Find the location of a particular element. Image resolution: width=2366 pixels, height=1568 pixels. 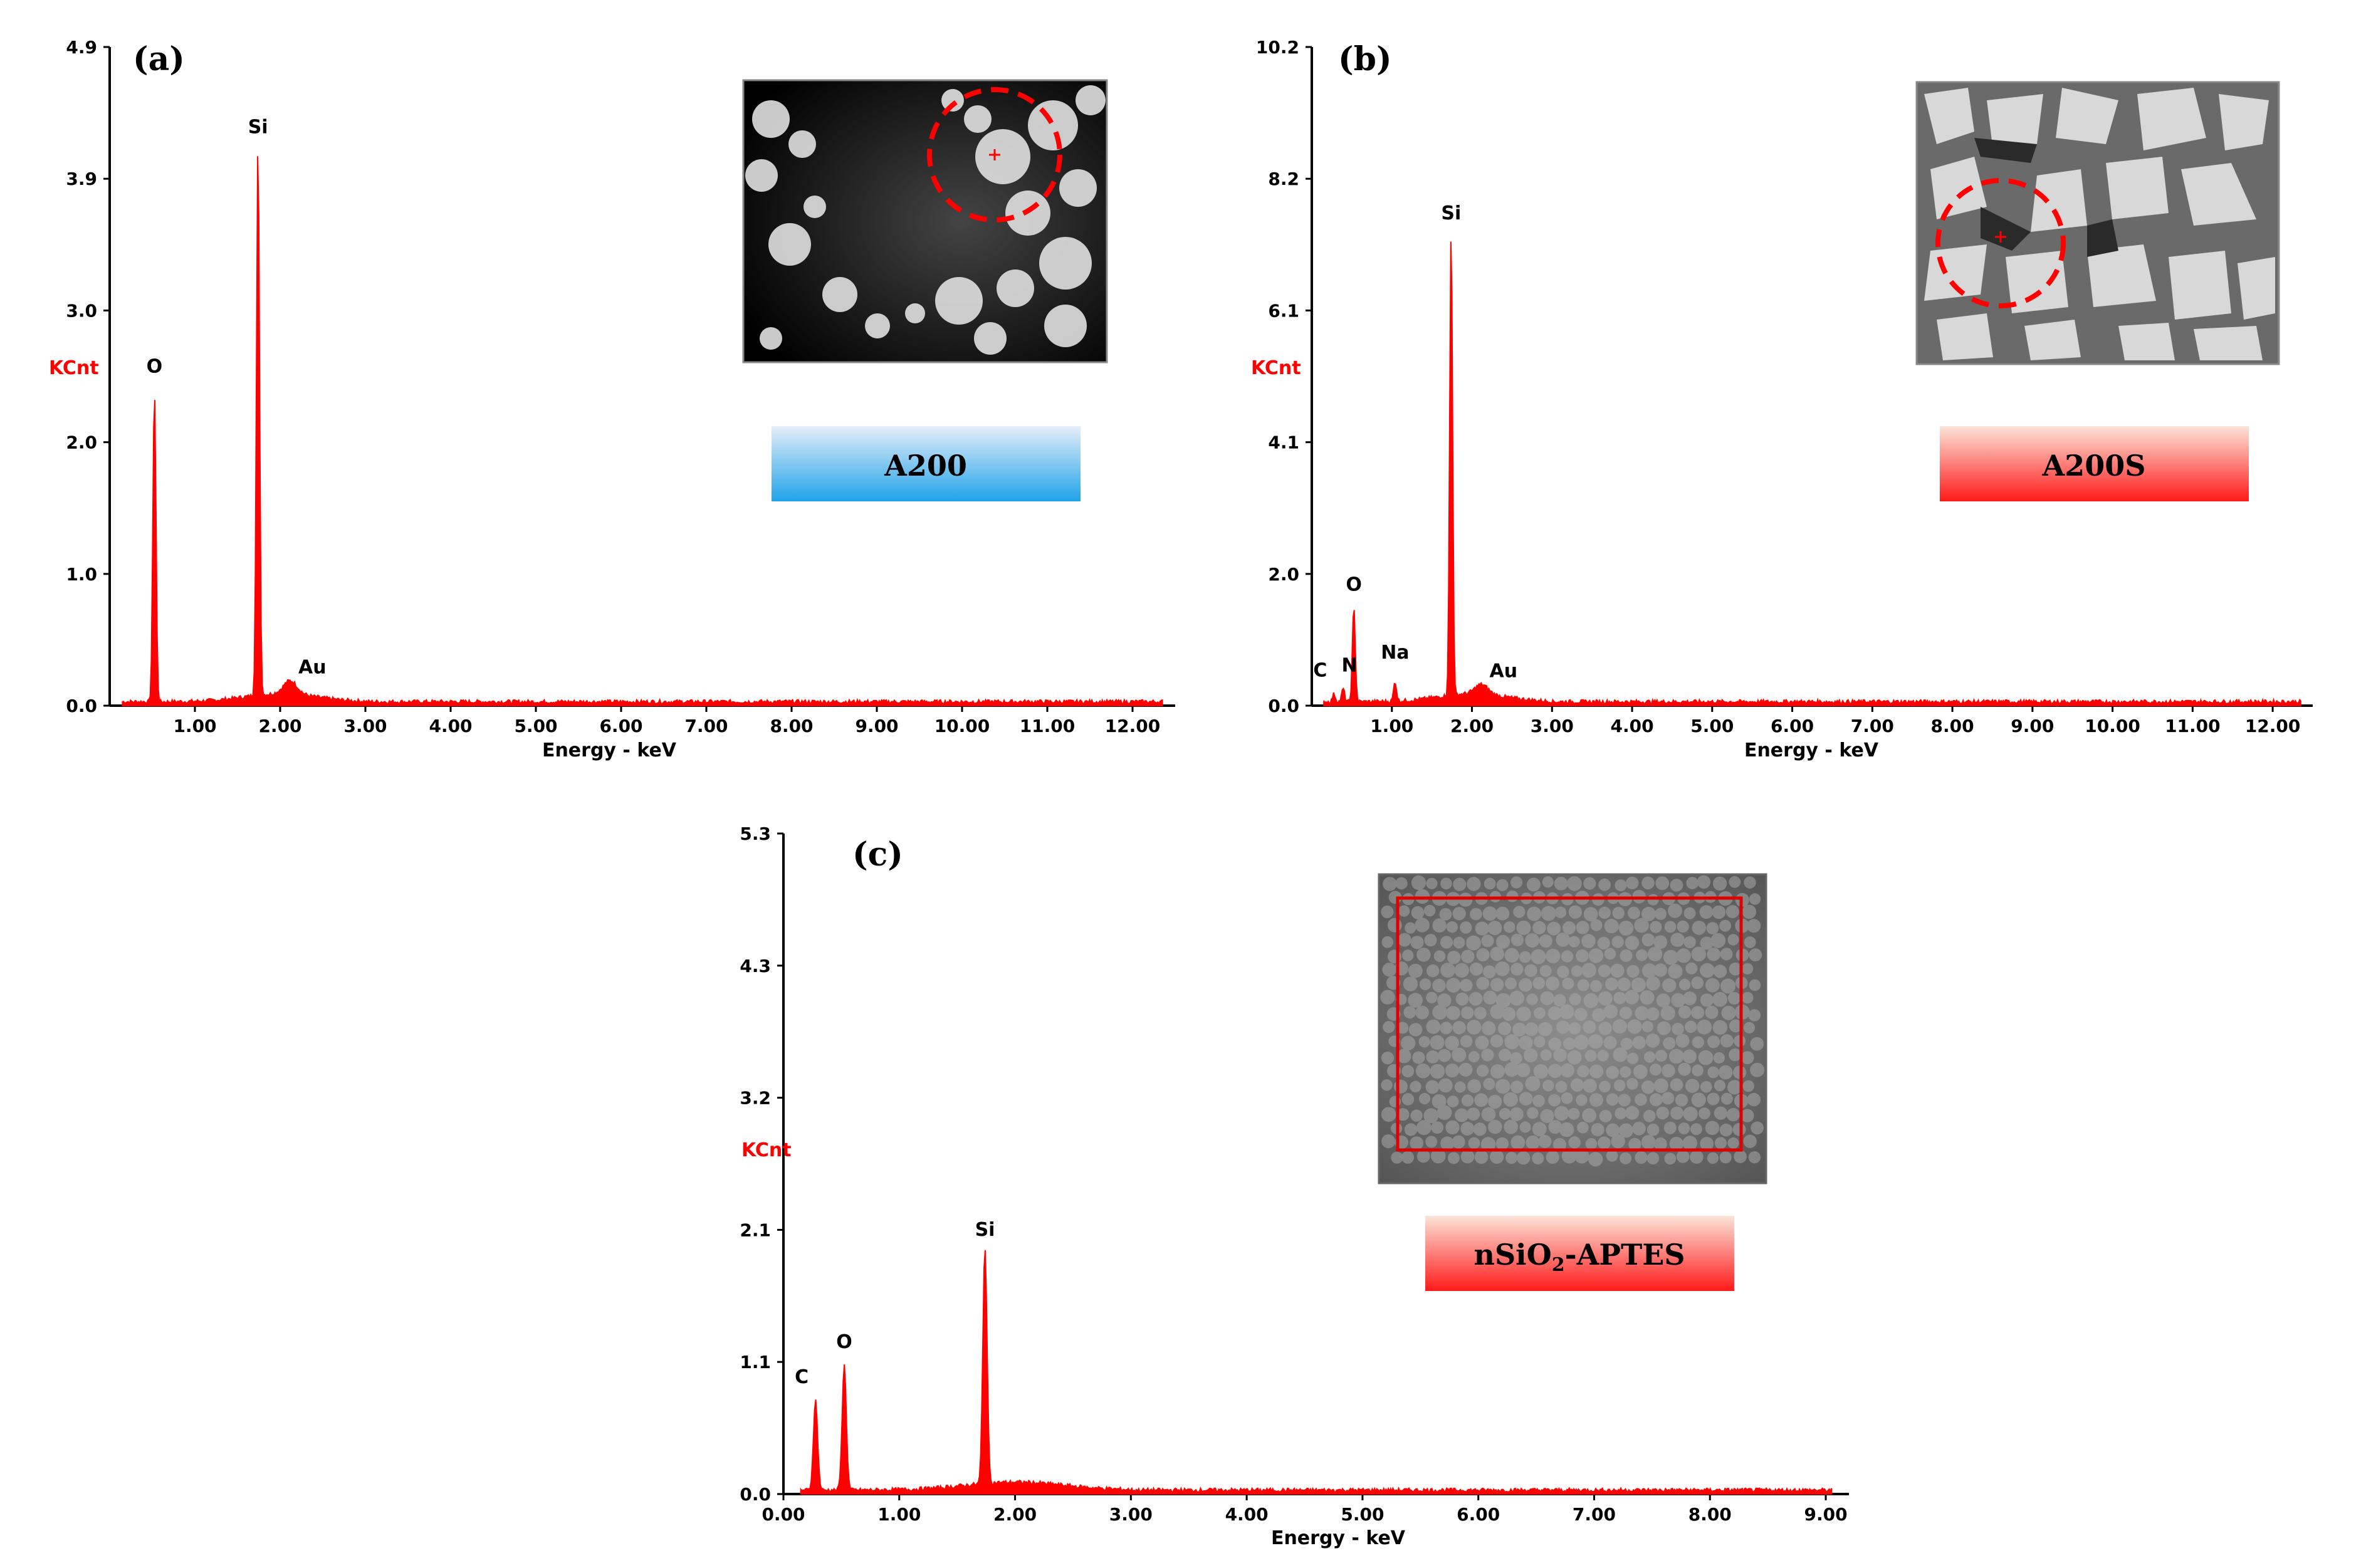

panel-b-y-ticks: 0.0 2.0 4.1 6.1 8.2 10.2 is located at coordinates (1284, 376).